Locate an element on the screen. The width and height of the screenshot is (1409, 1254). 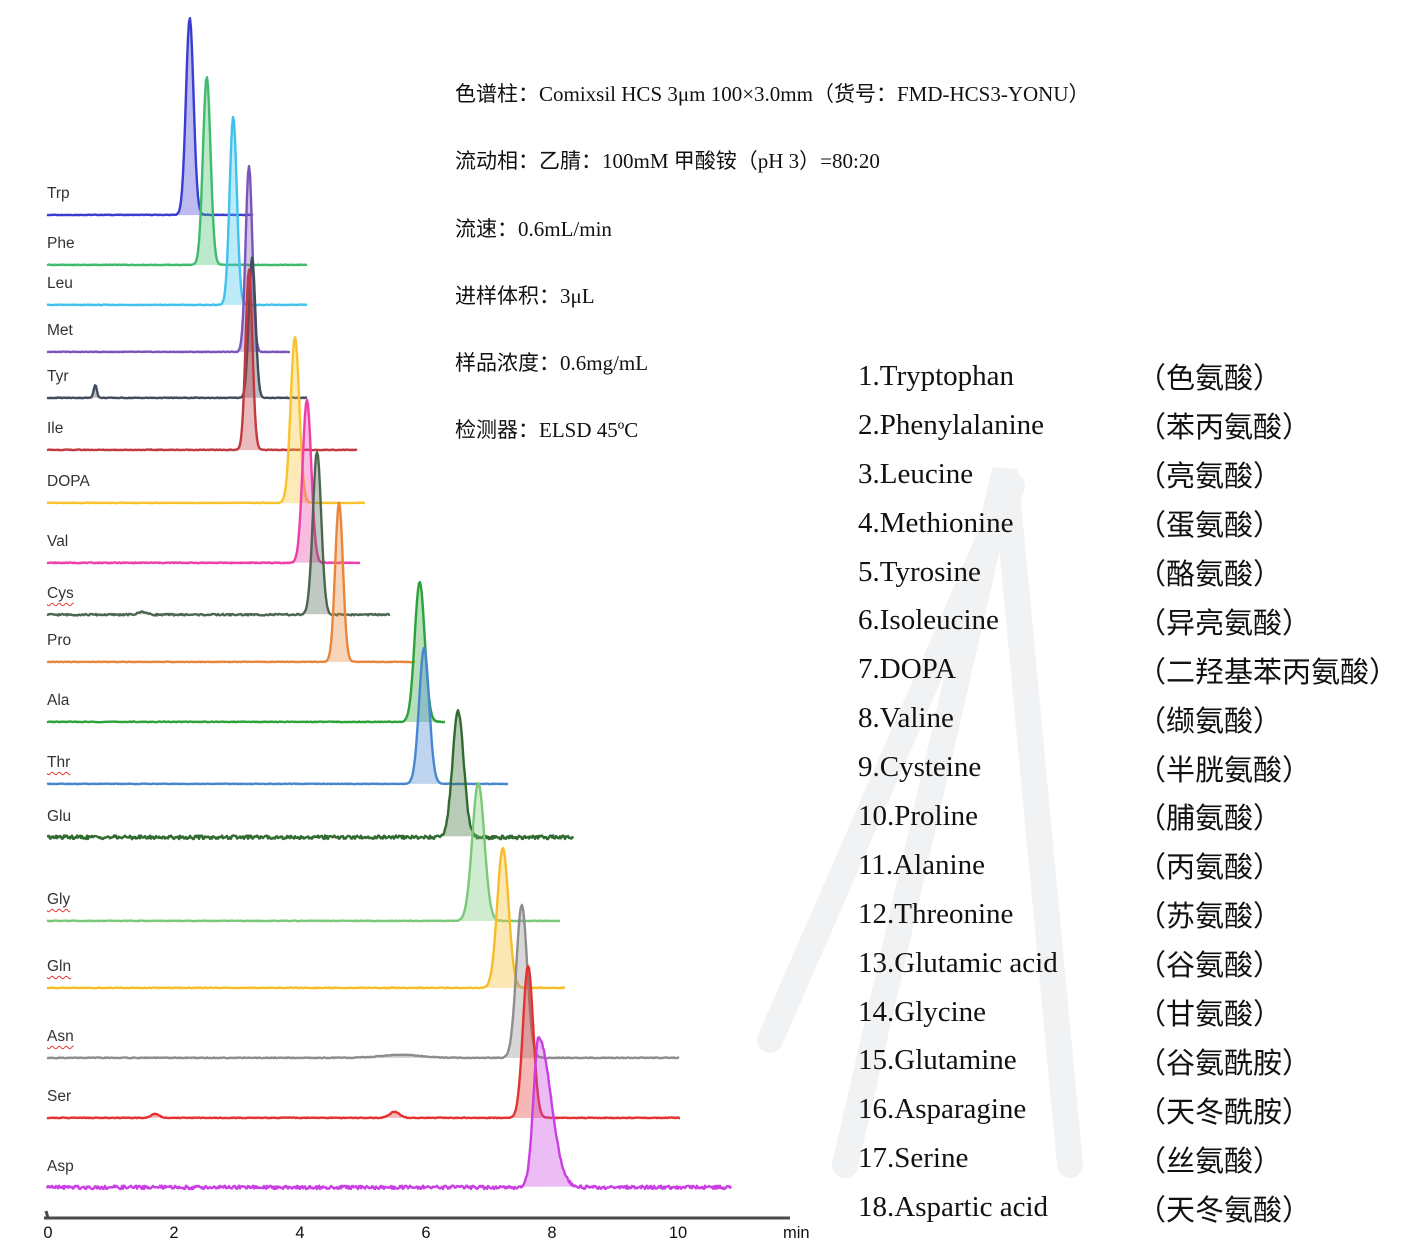
legend-name: 1.Tryptophan is located at coordinates (936, 375).